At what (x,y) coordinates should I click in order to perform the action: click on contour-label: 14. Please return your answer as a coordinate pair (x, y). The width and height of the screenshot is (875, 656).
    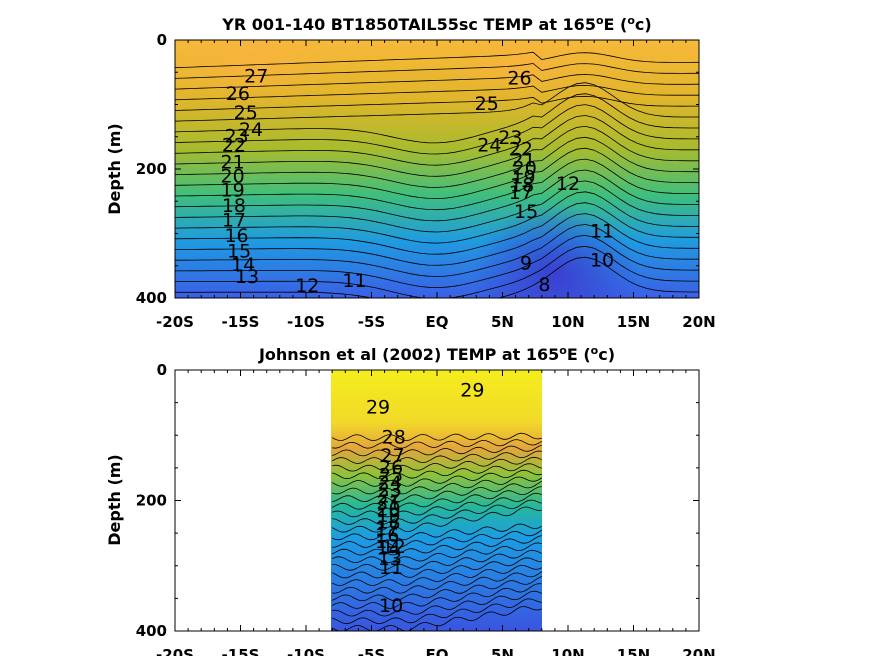
    Looking at the image, I should click on (243, 265).